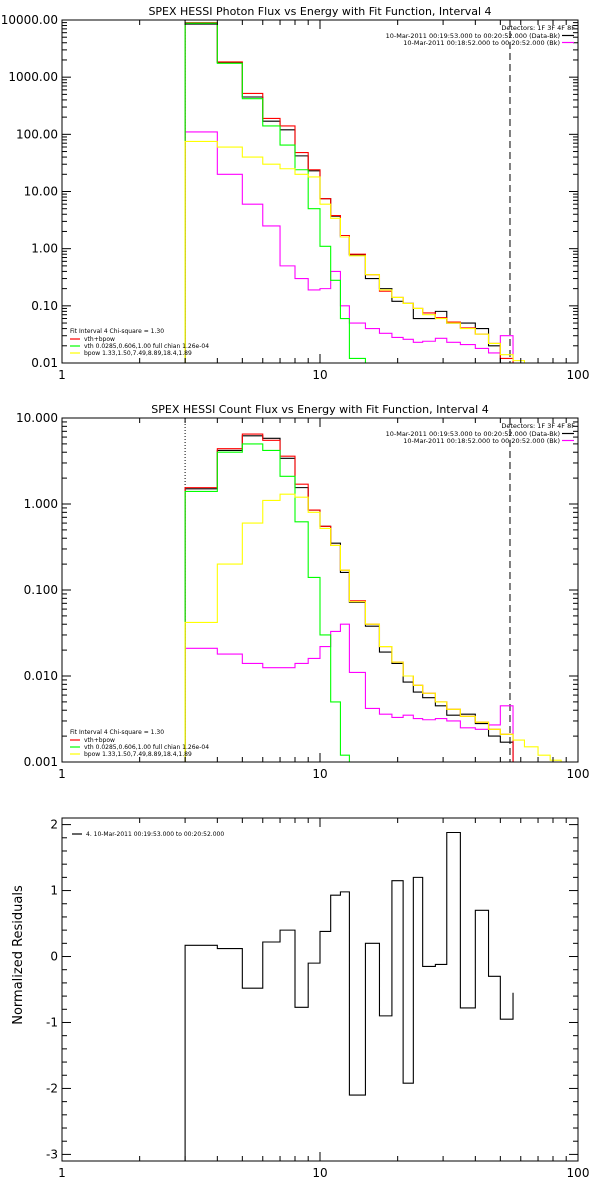  What do you see at coordinates (538, 28) in the screenshot?
I see `photon-flux-detectors: Detectors: 1F 3F 4F 8F` at bounding box center [538, 28].